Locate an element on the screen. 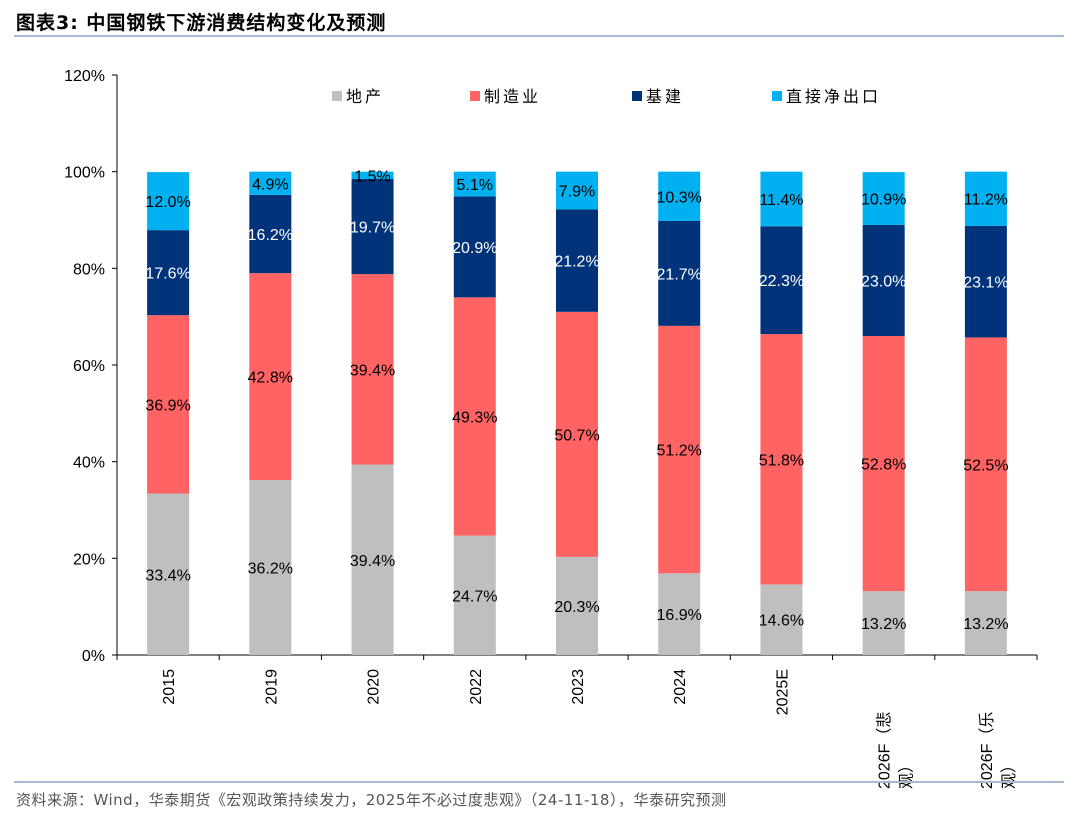 This screenshot has height=815, width=1080. y-tick-label: 40% is located at coordinates (89, 463).